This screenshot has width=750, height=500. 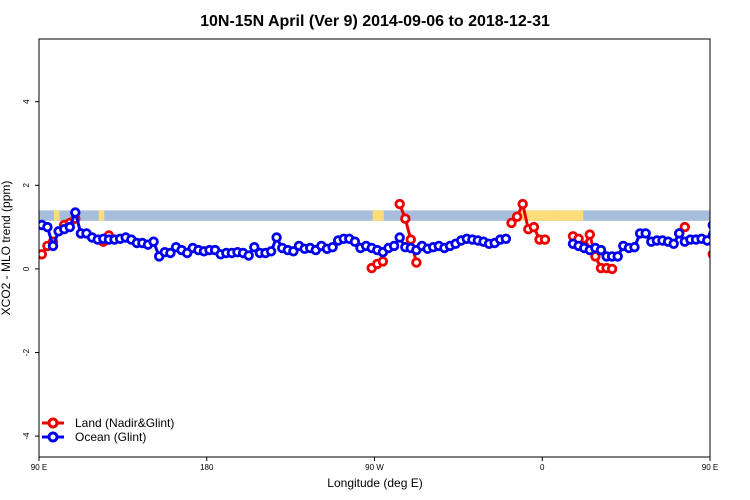 What do you see at coordinates (124, 423) in the screenshot?
I see `legend-land-label: Land (Nadir&Glint)` at bounding box center [124, 423].